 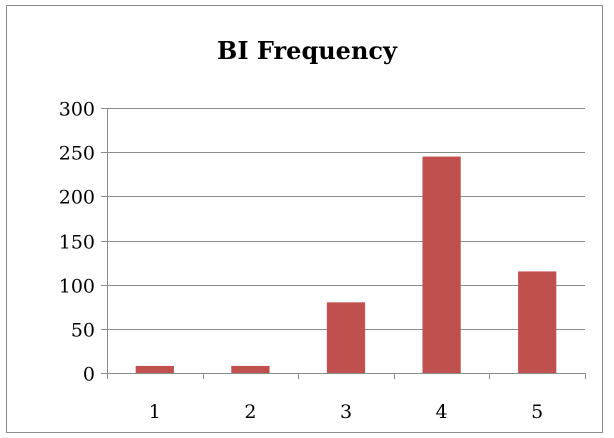 What do you see at coordinates (346, 412) in the screenshot?
I see `x-tick-label: 3` at bounding box center [346, 412].